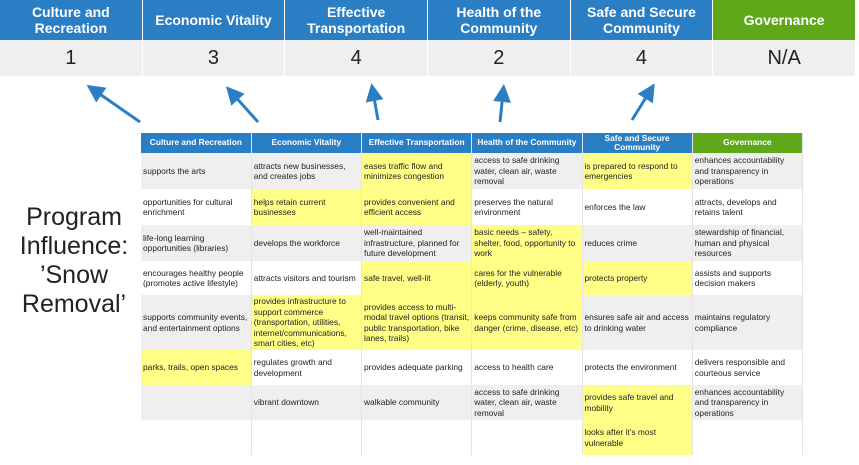 The height and width of the screenshot is (465, 859). Describe the element at coordinates (784, 20) in the screenshot. I see `scorecard-header: Governance` at that location.